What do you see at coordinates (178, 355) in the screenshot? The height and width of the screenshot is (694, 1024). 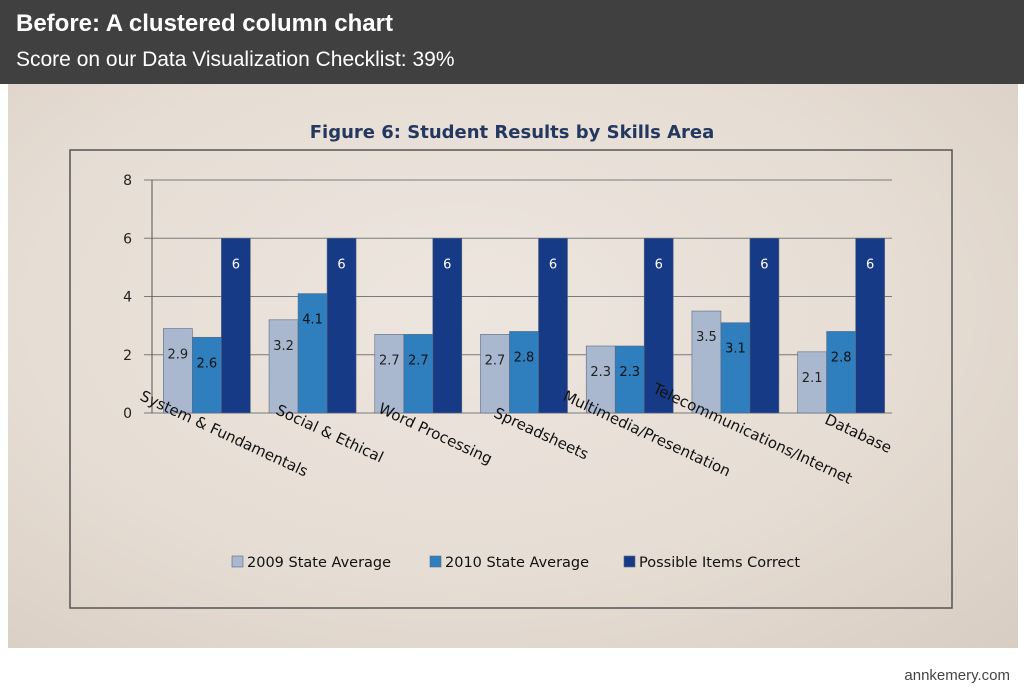 I see `data-label: 2.9` at bounding box center [178, 355].